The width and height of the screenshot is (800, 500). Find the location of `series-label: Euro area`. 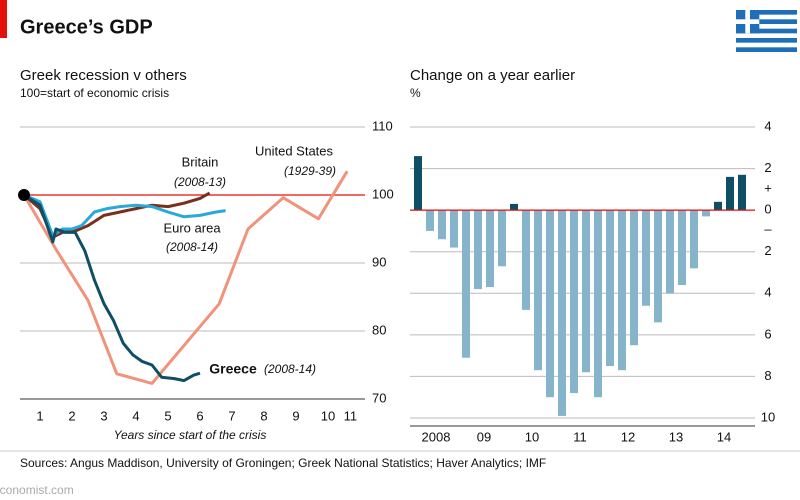

series-label: Euro area is located at coordinates (192, 227).